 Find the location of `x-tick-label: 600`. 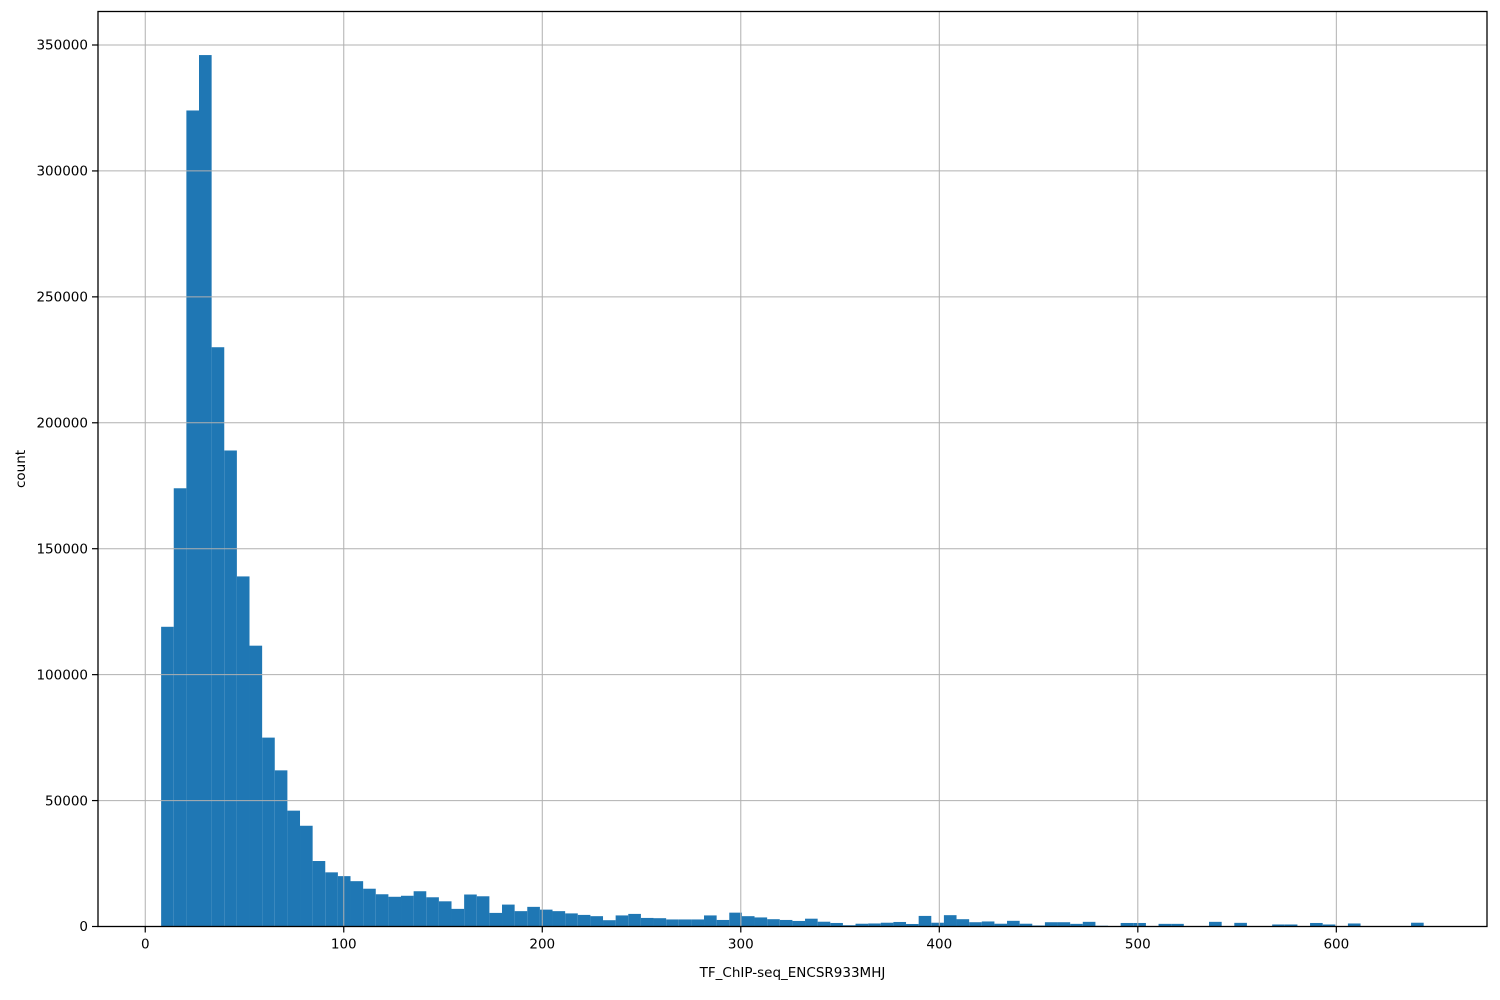

x-tick-label: 600 is located at coordinates (1336, 945).